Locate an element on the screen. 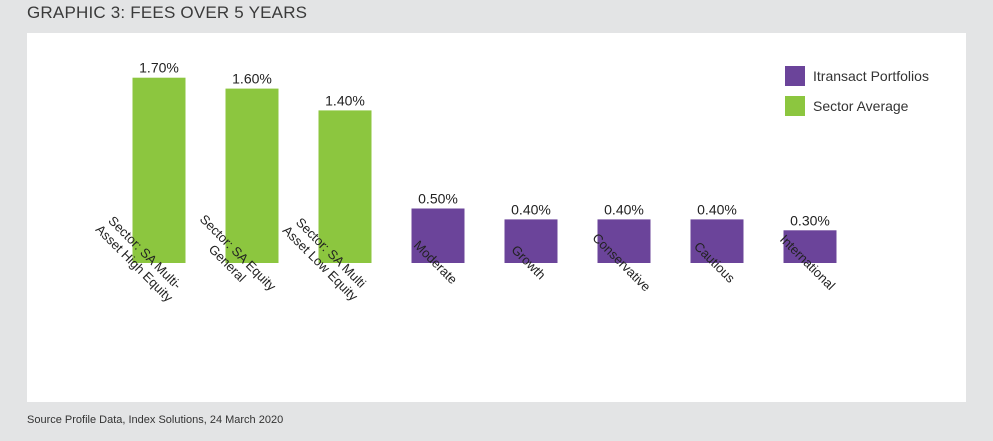 The width and height of the screenshot is (993, 441). data-label-0: 1.70% is located at coordinates (159, 68).